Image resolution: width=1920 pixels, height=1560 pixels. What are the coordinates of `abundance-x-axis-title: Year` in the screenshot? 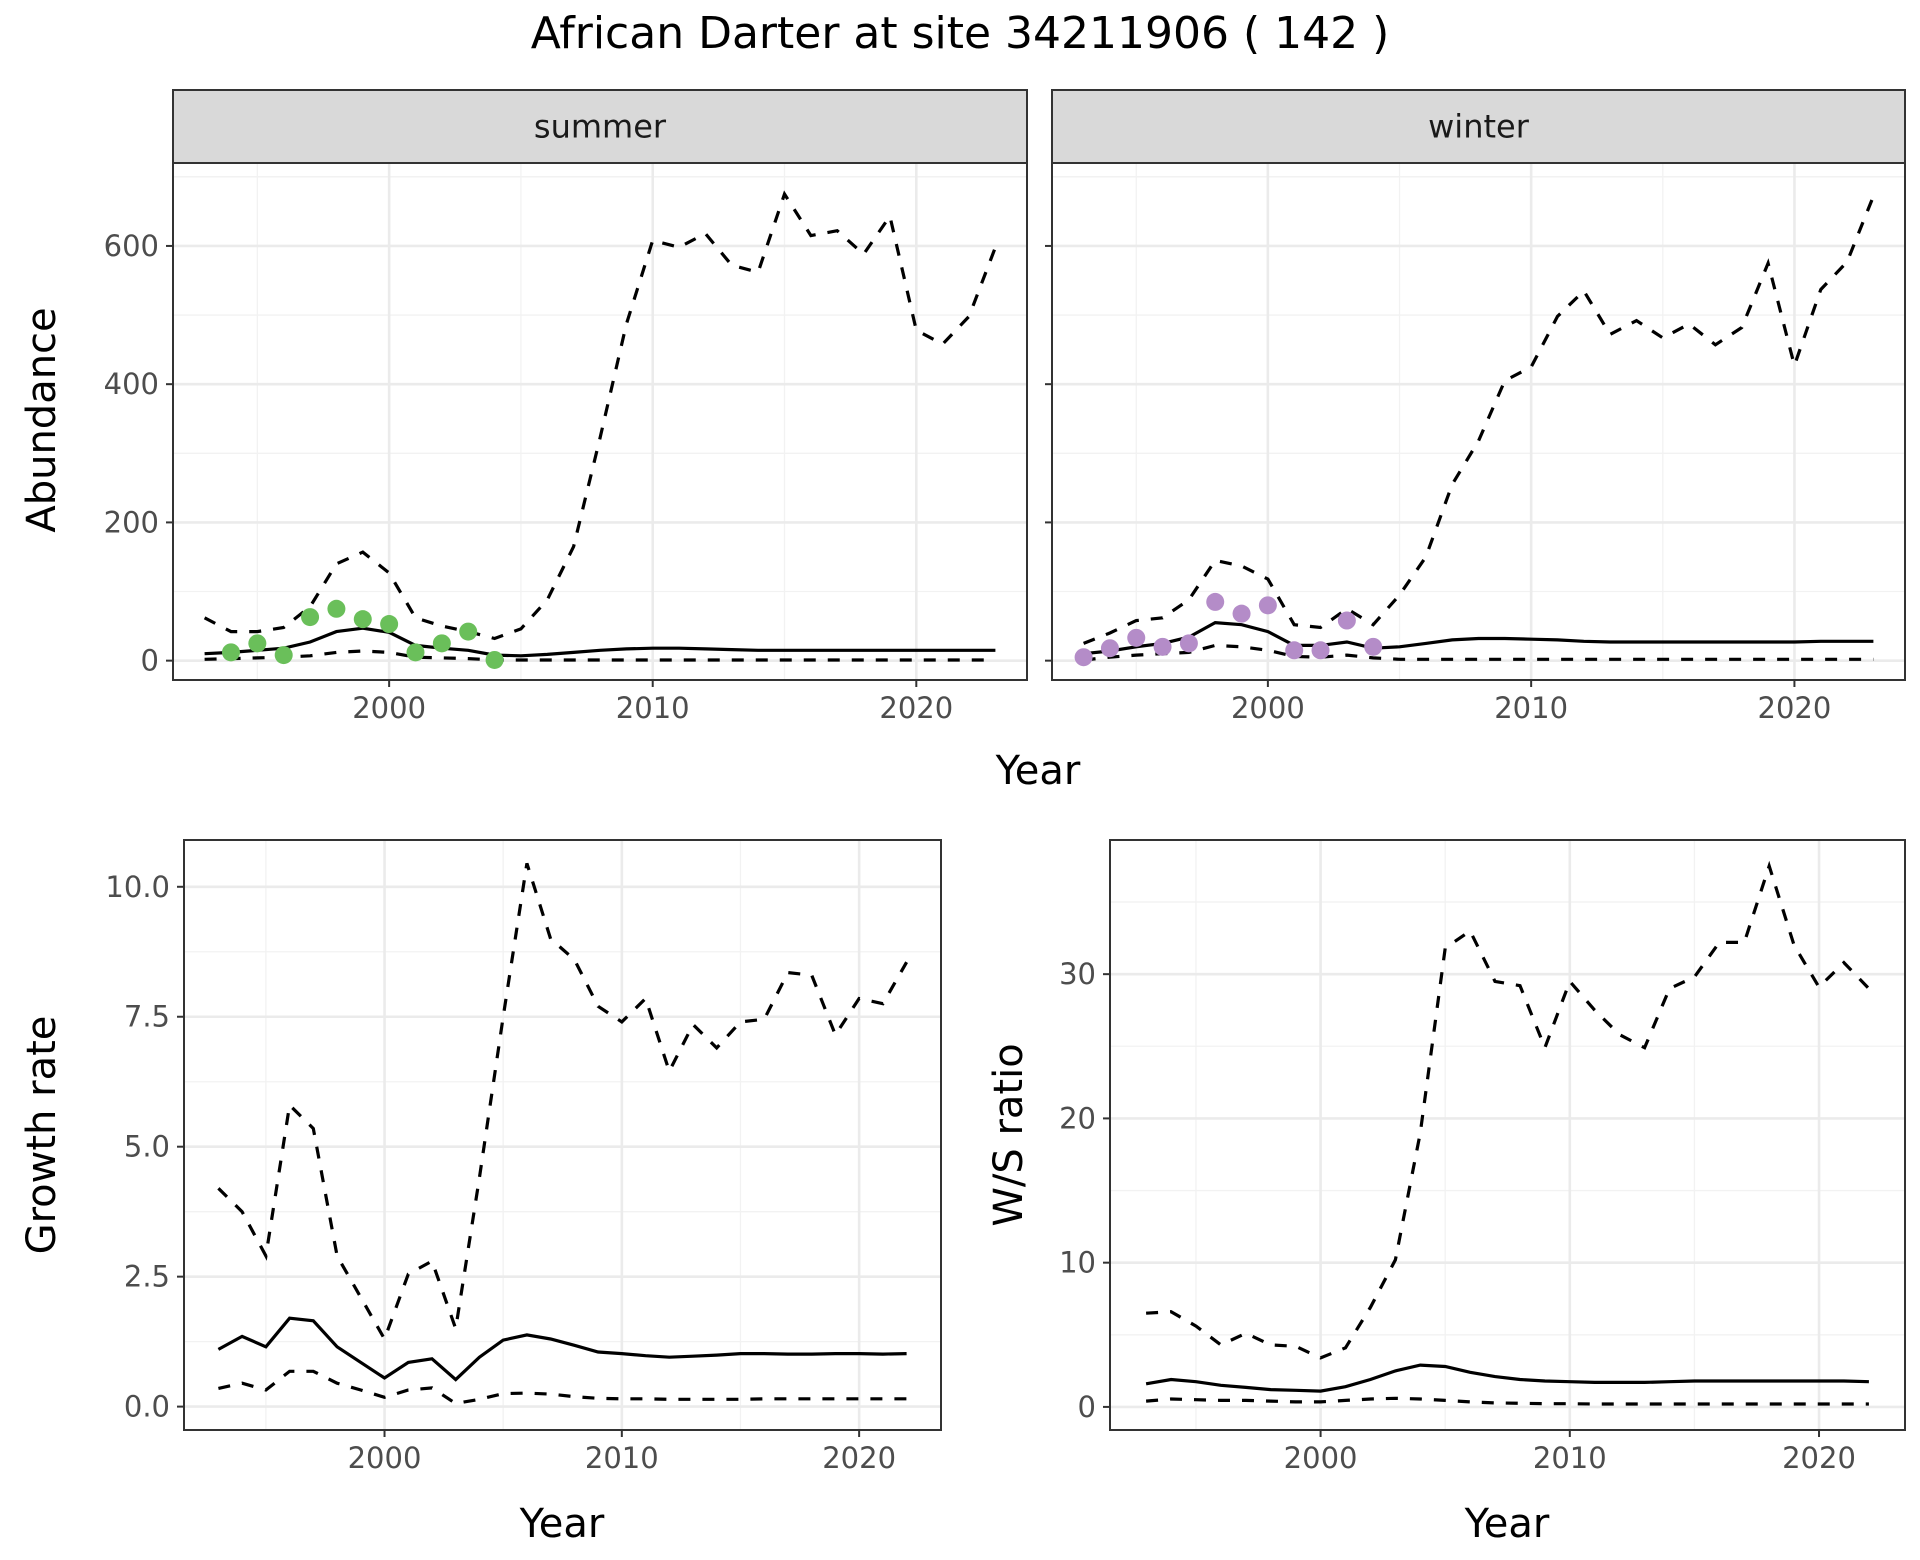 It's located at (1038, 771).